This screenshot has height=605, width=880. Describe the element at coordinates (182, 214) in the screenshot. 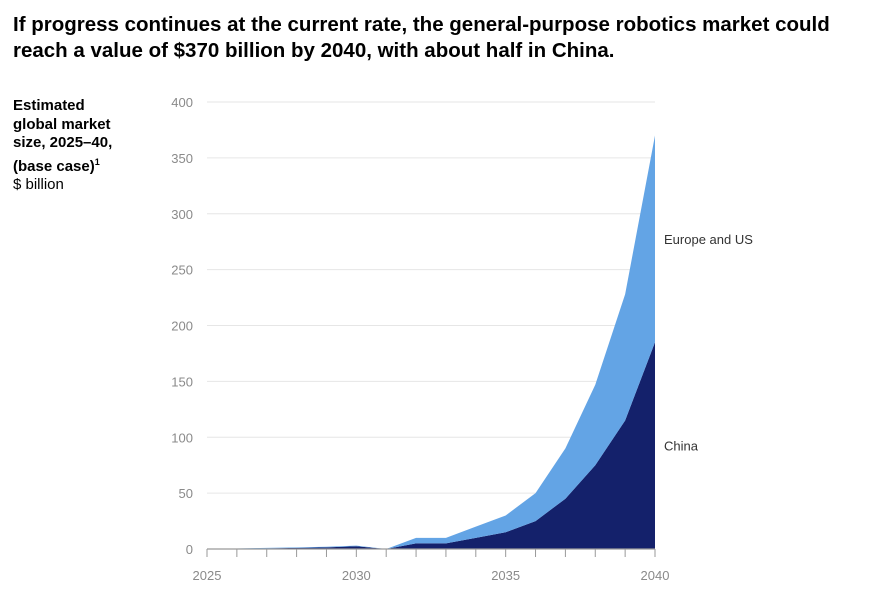

I see `y-tick-label: 300` at that location.